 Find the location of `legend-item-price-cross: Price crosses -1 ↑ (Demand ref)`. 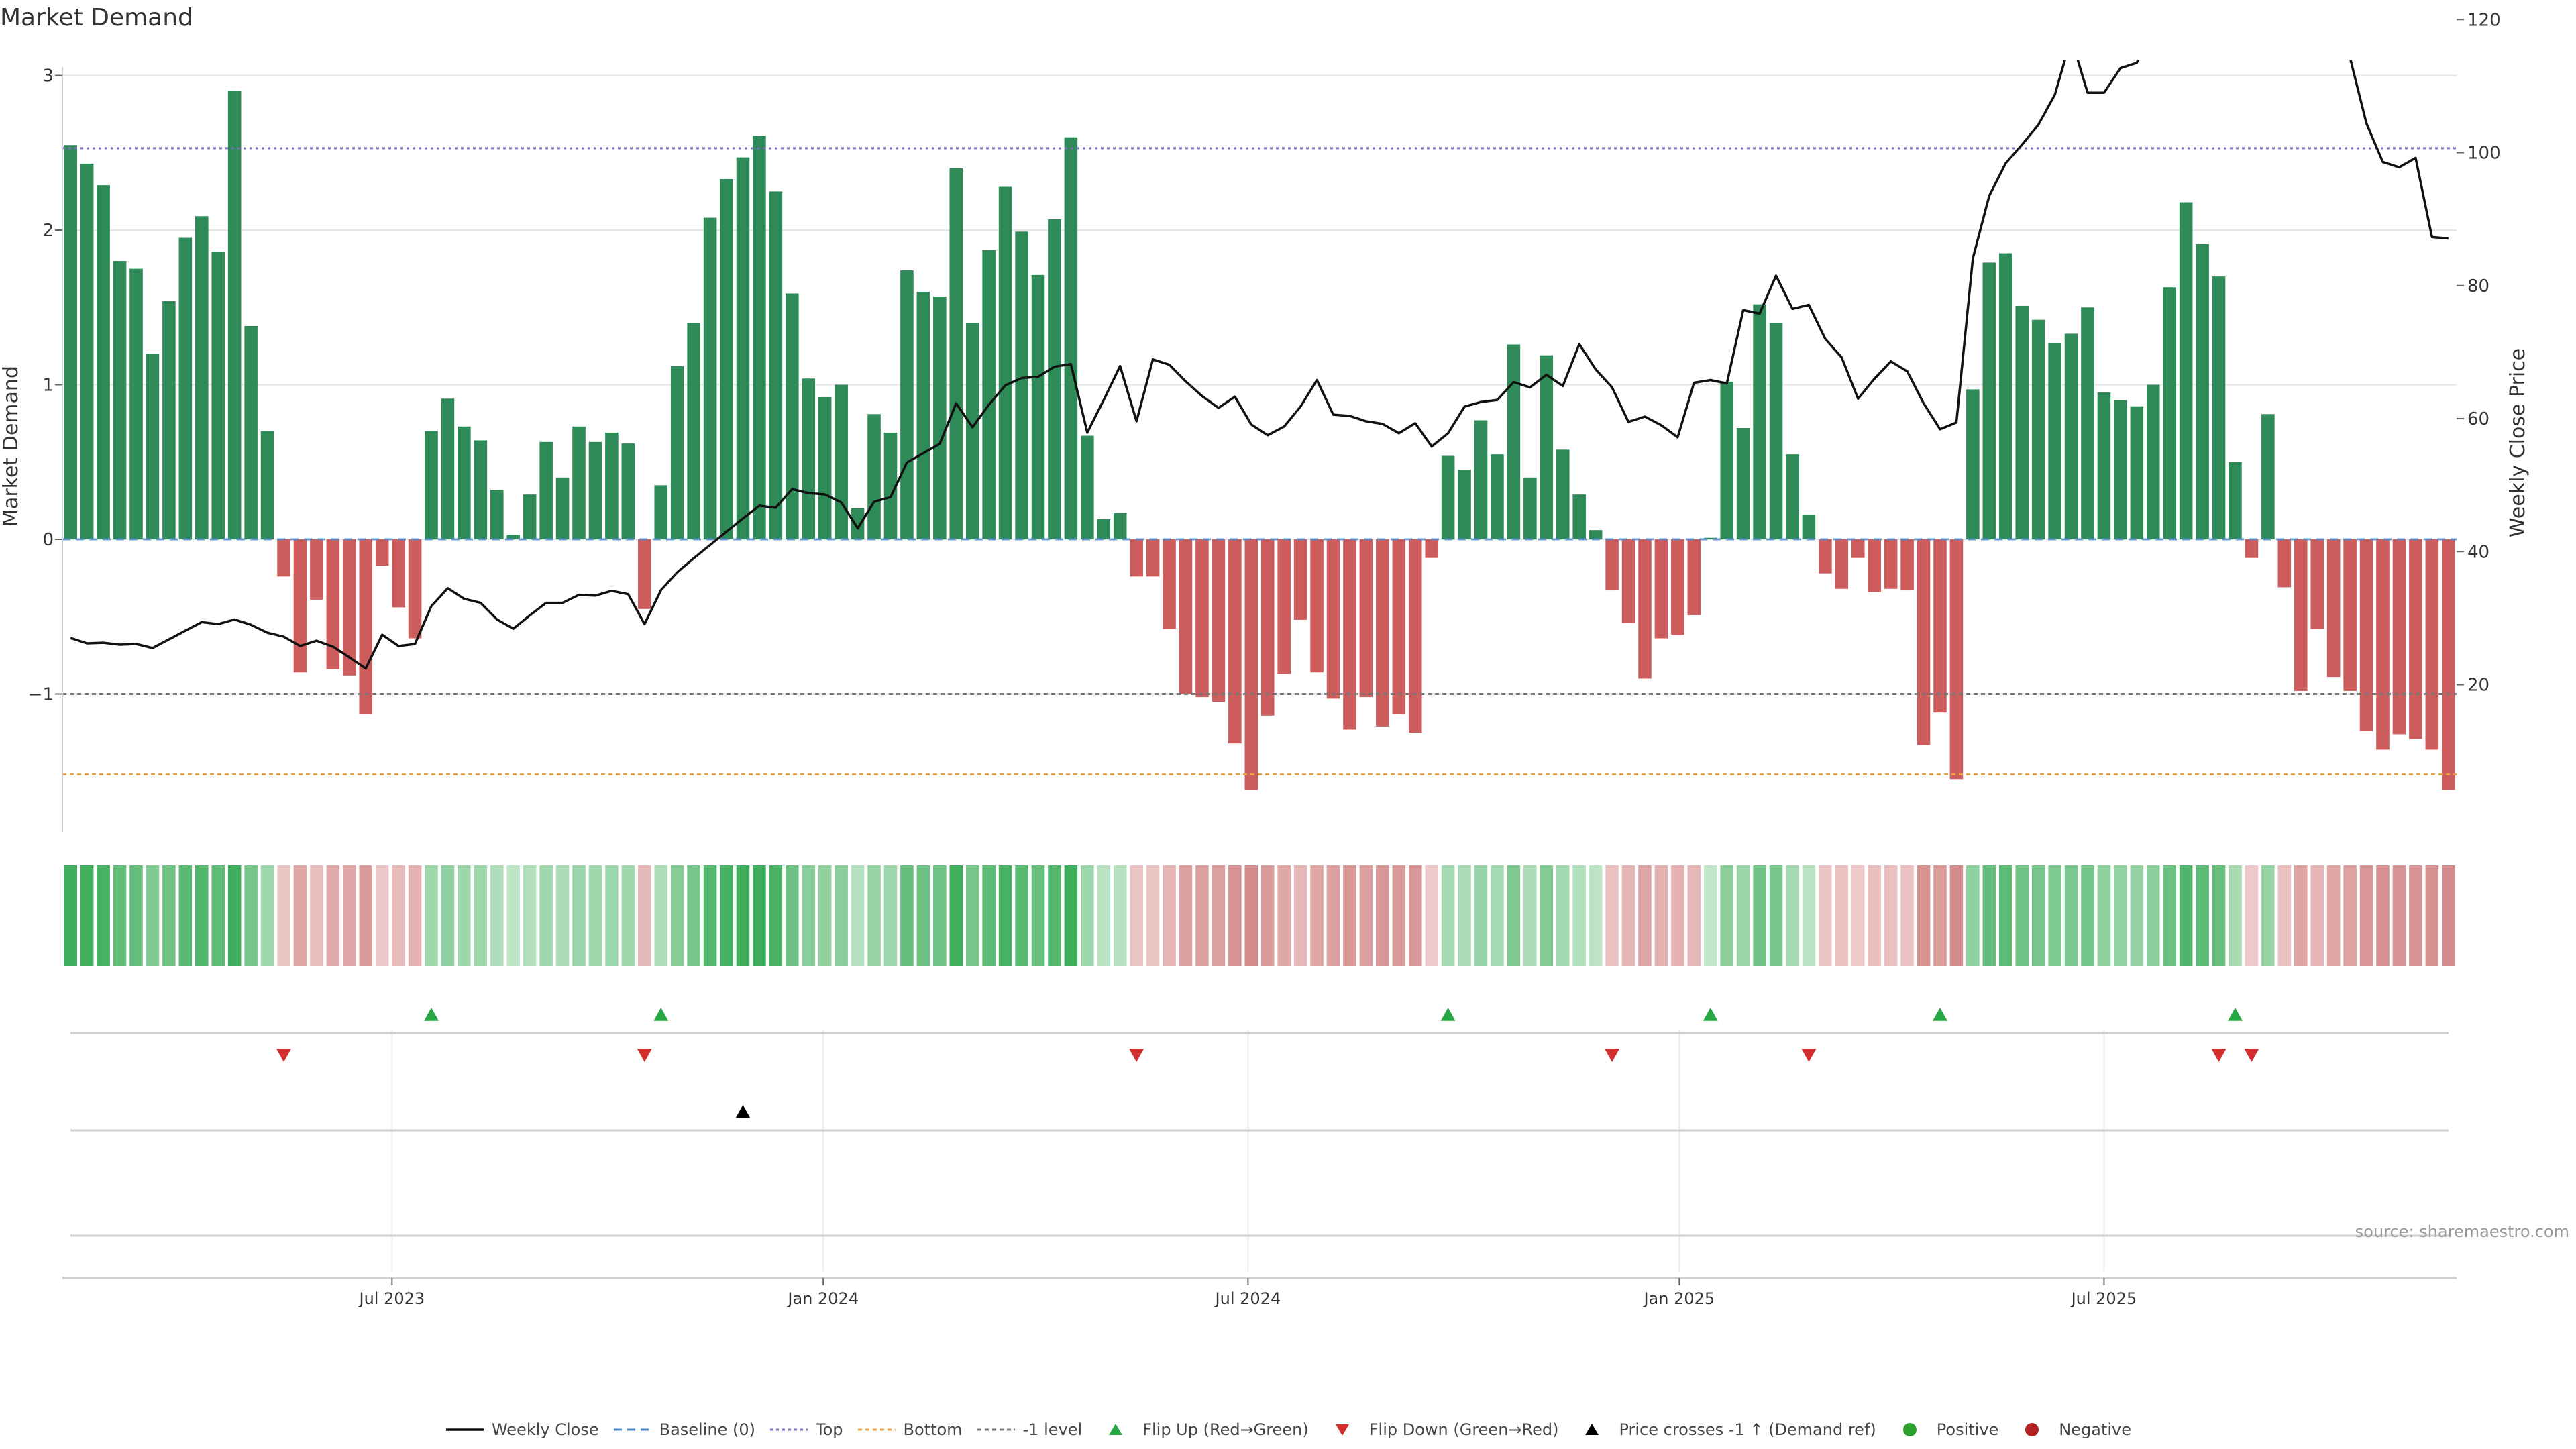

legend-item-price-cross: Price crosses -1 ↑ (Demand ref) is located at coordinates (1724, 1429).